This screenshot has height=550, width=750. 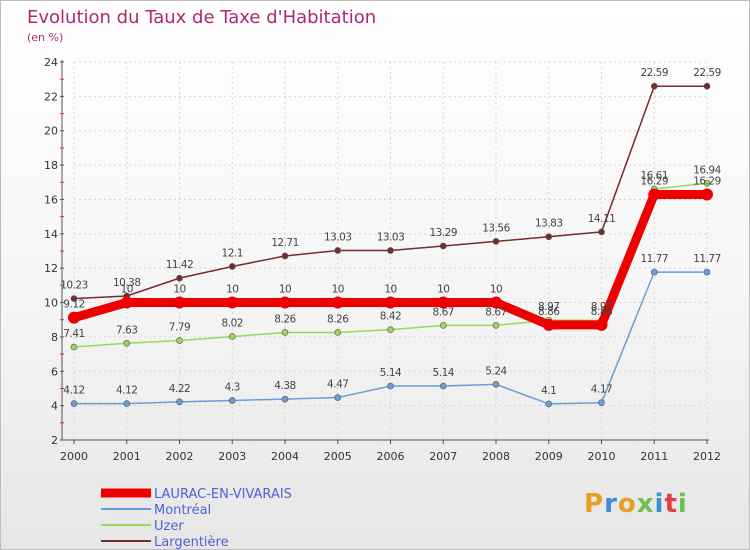 I want to click on y-tick-label: 16, so click(x=51, y=199).